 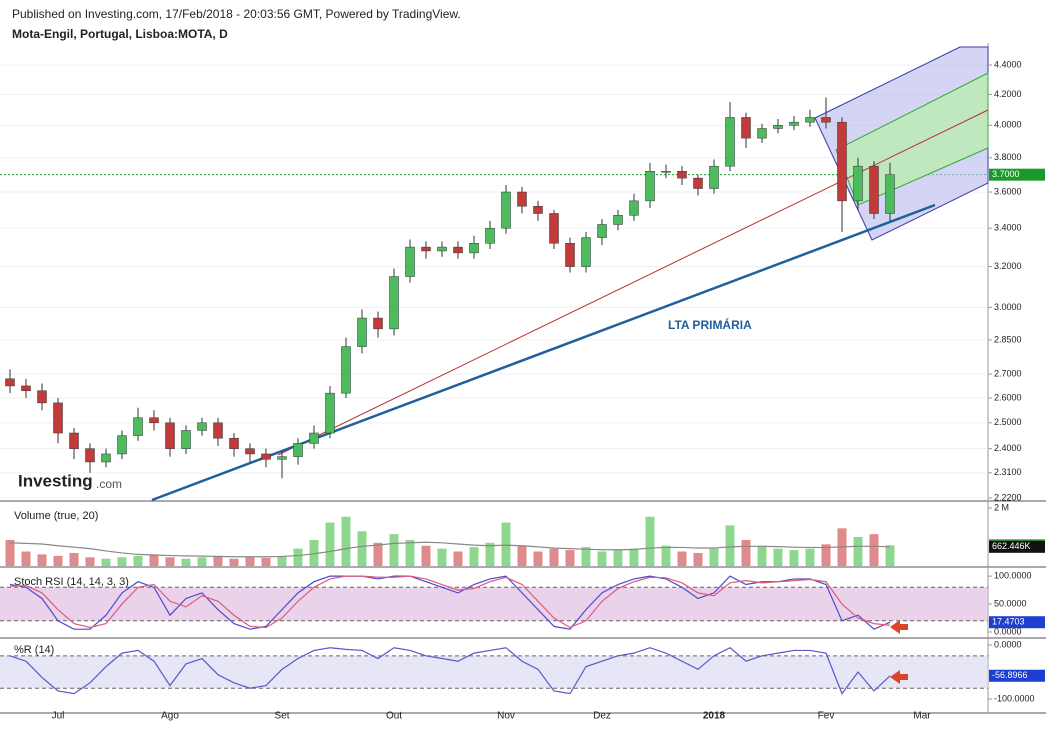 I want to click on y-tick-label: 3.0000, so click(x=1008, y=307).